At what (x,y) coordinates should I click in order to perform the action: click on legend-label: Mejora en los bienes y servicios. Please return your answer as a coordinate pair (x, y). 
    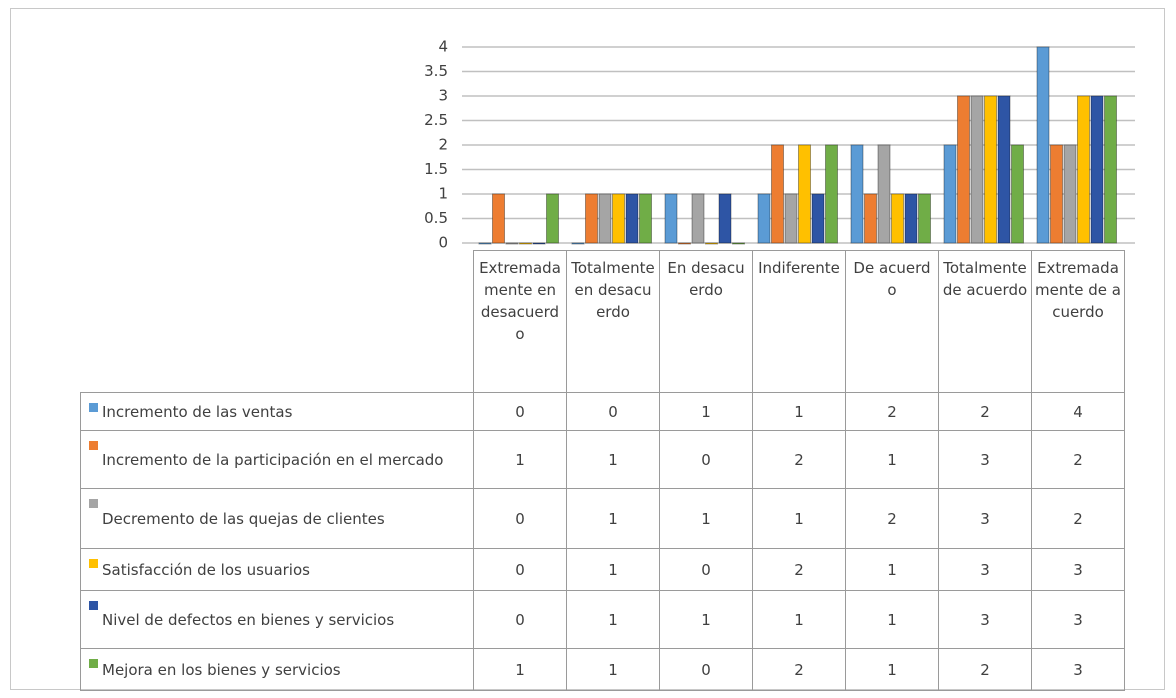
    Looking at the image, I should click on (221, 669).